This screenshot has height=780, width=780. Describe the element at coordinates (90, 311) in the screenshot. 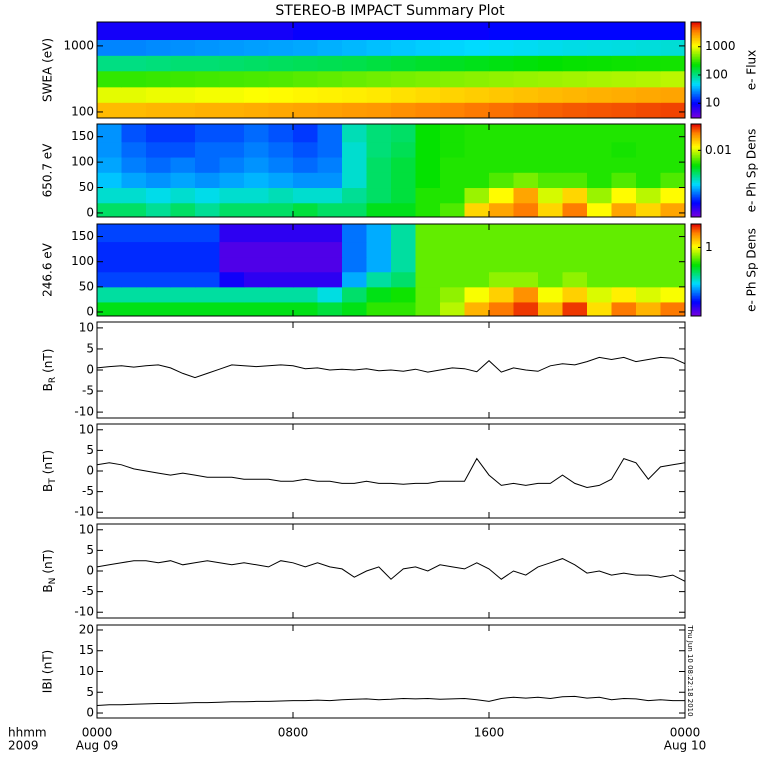

I see `y-tick-label: 0` at that location.